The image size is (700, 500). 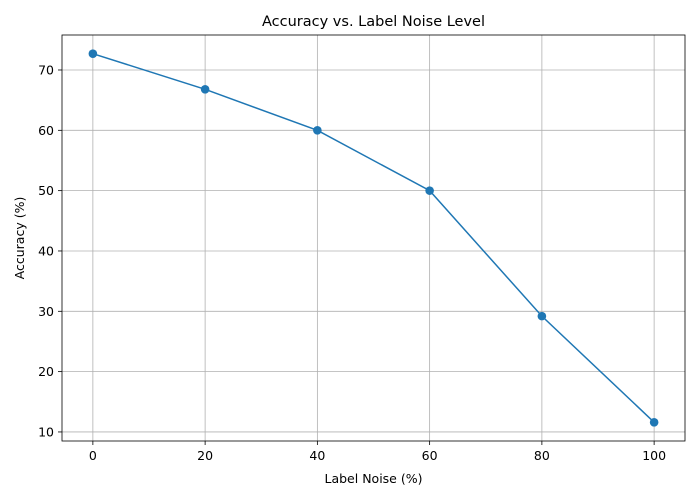 What do you see at coordinates (430, 455) in the screenshot?
I see `x-tick-label: 60` at bounding box center [430, 455].